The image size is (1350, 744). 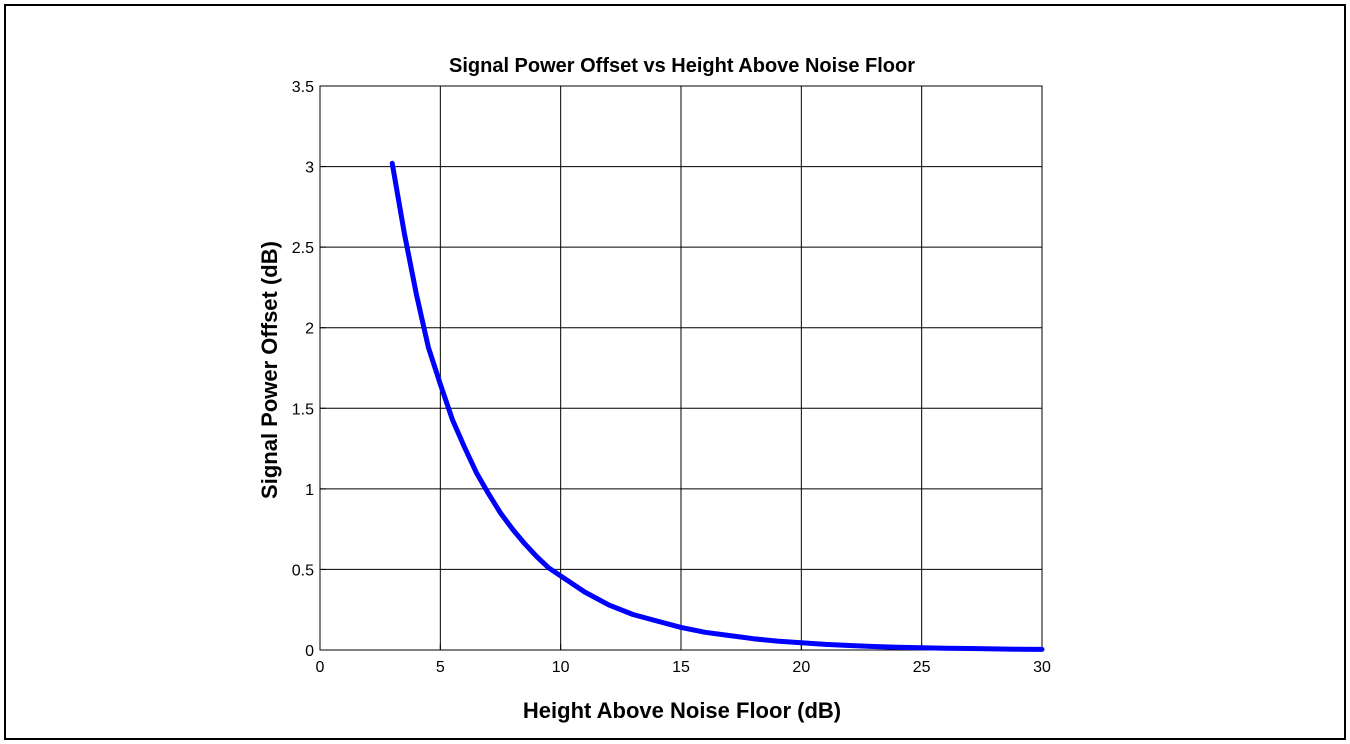 What do you see at coordinates (309, 369) in the screenshot?
I see `y-axis: 0 0.5 1 1.5 2 2.5 3 3.5` at bounding box center [309, 369].